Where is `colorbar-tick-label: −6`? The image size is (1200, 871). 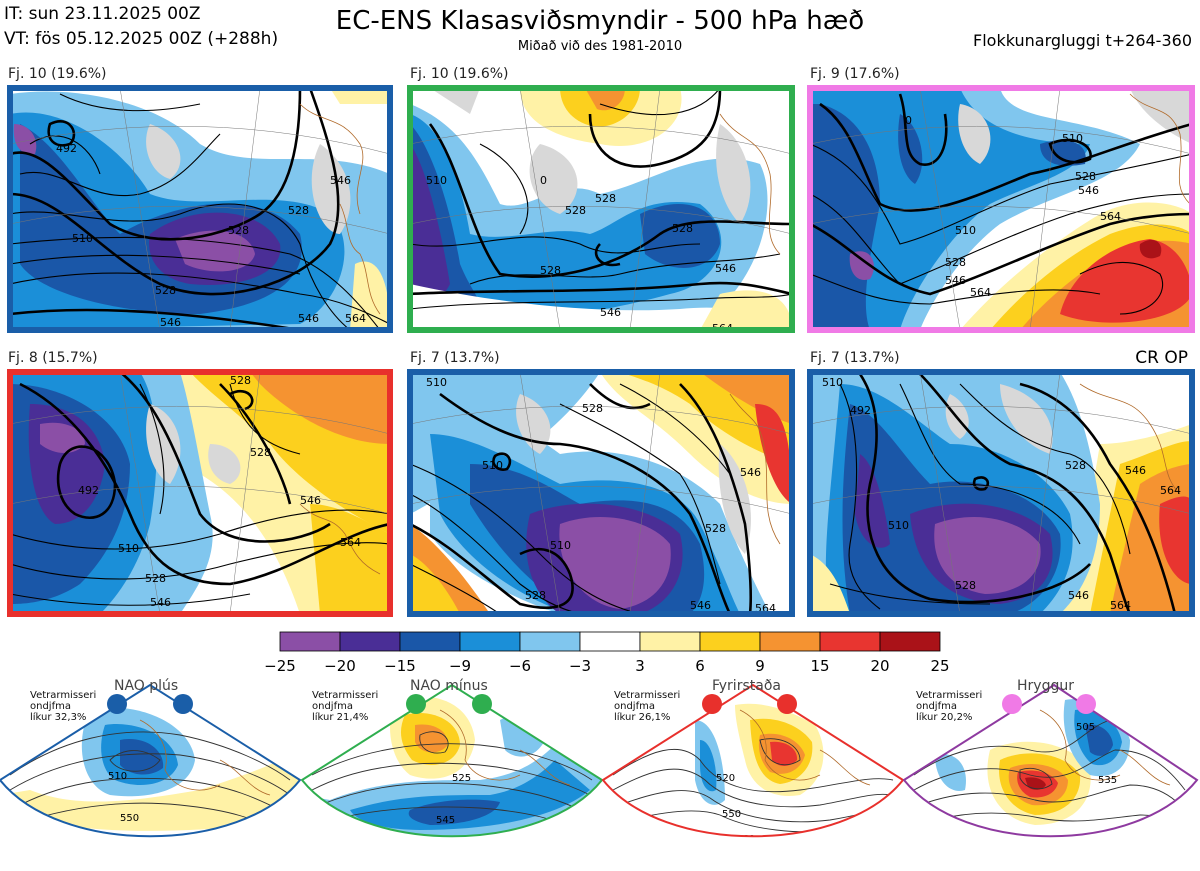 colorbar-tick-label: −6 is located at coordinates (520, 666).